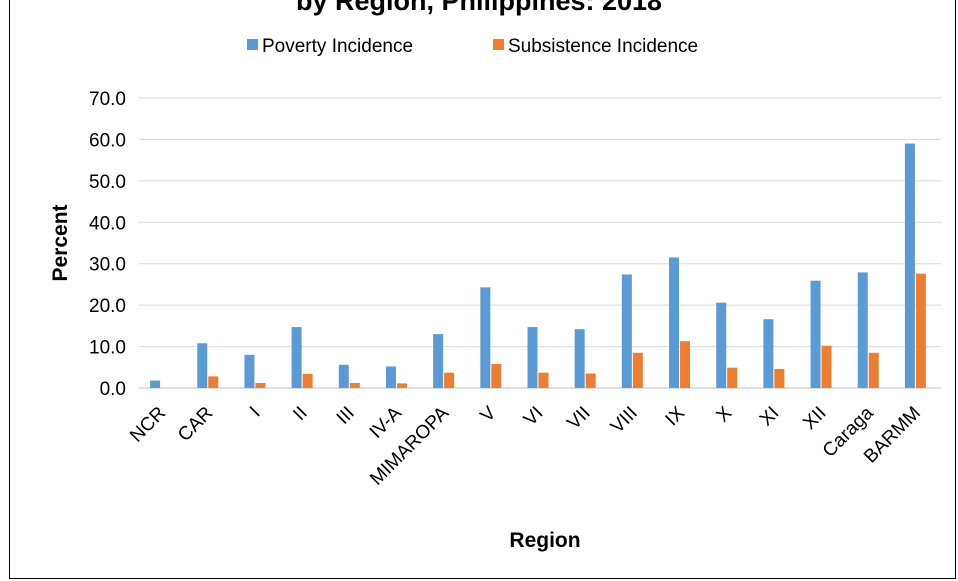  I want to click on x-tick-label: IV-A, so click(386, 422).